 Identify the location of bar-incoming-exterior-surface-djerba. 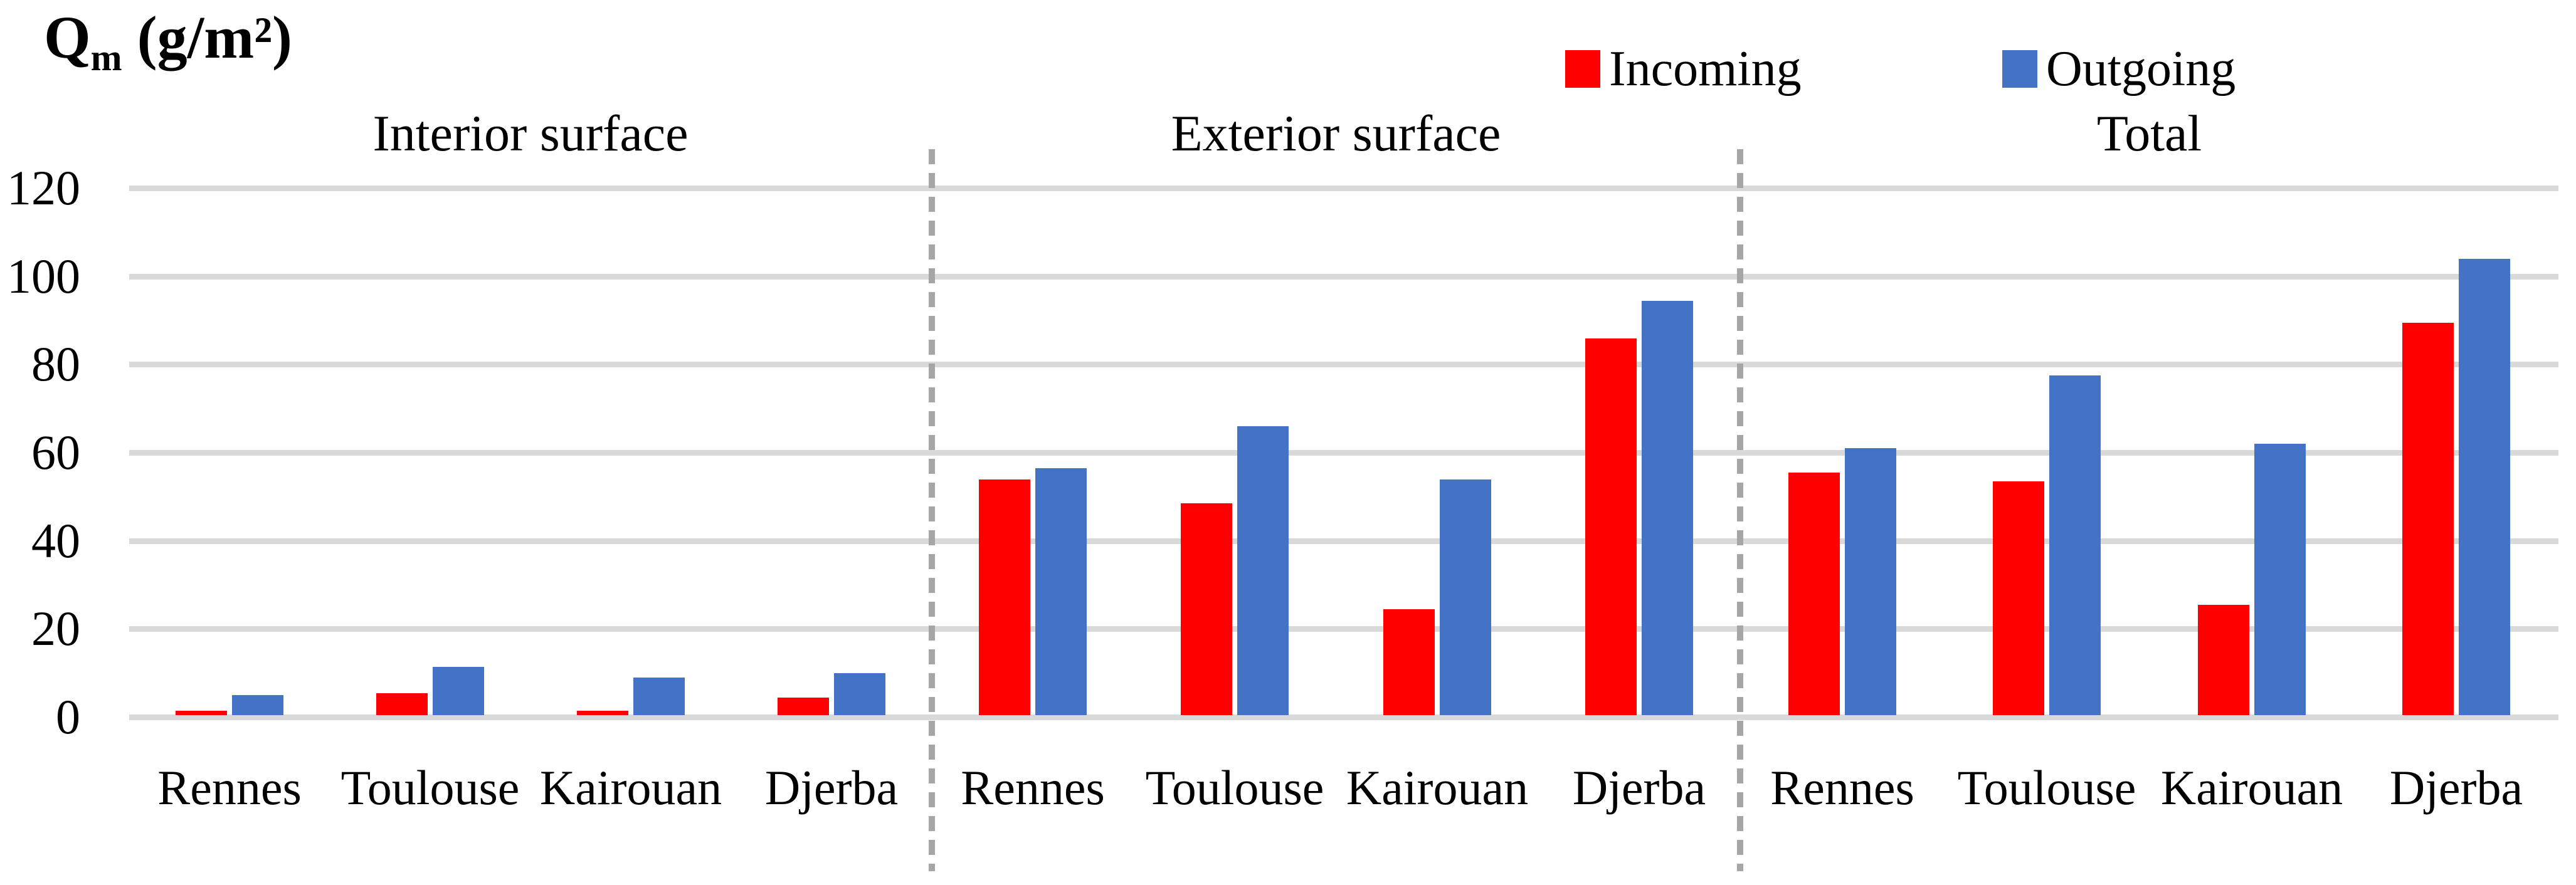
(1611, 526).